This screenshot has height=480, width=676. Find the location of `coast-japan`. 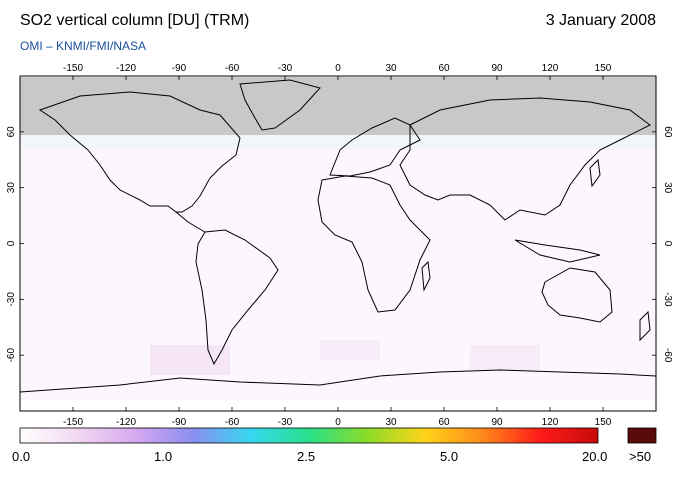

coast-japan is located at coordinates (595, 173).